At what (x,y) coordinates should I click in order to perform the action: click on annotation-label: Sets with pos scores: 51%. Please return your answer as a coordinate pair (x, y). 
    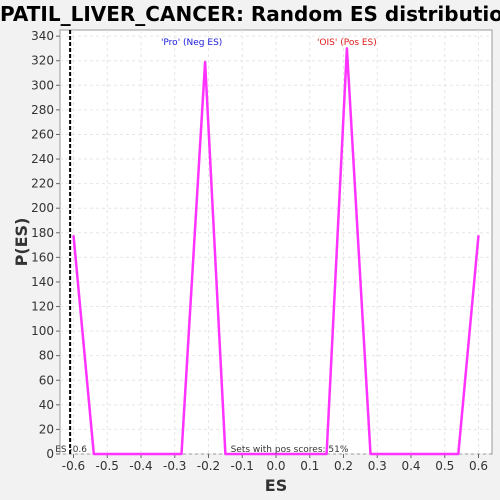
    Looking at the image, I should click on (290, 450).